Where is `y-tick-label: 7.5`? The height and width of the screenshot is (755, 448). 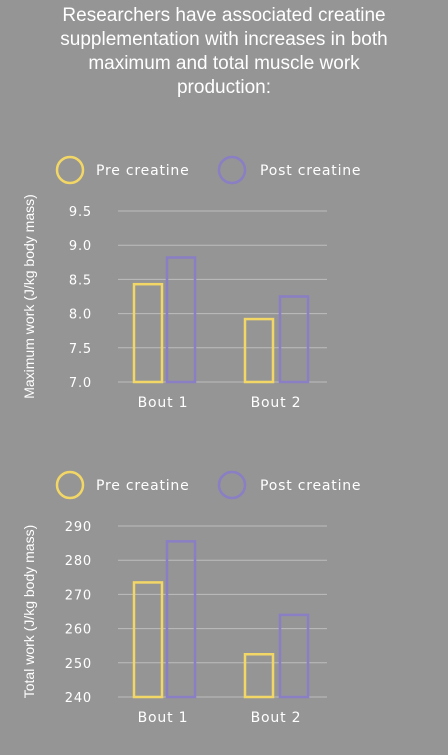
y-tick-label: 7.5 is located at coordinates (80, 349).